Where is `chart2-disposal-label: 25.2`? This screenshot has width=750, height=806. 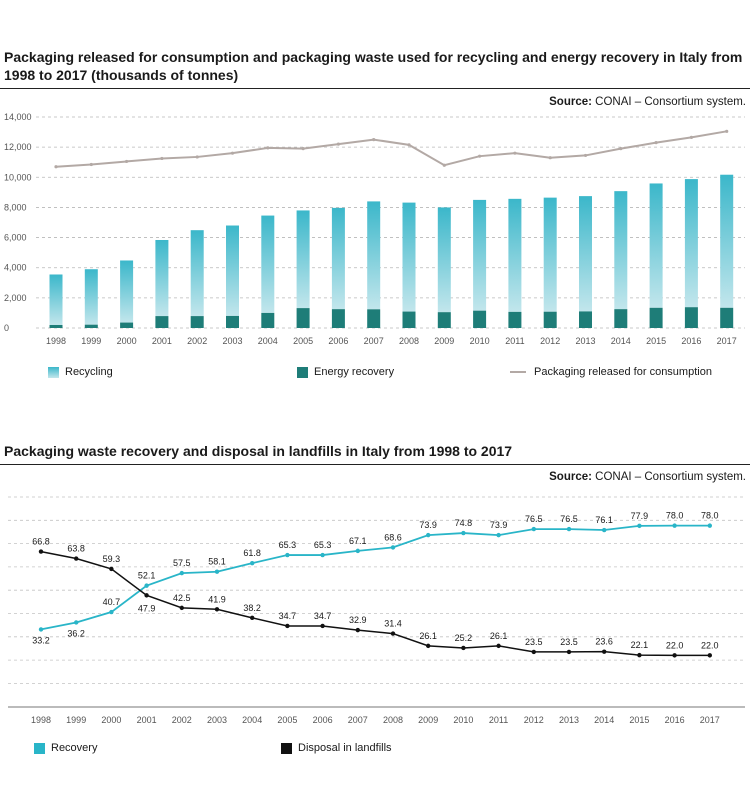 chart2-disposal-label: 25.2 is located at coordinates (464, 638).